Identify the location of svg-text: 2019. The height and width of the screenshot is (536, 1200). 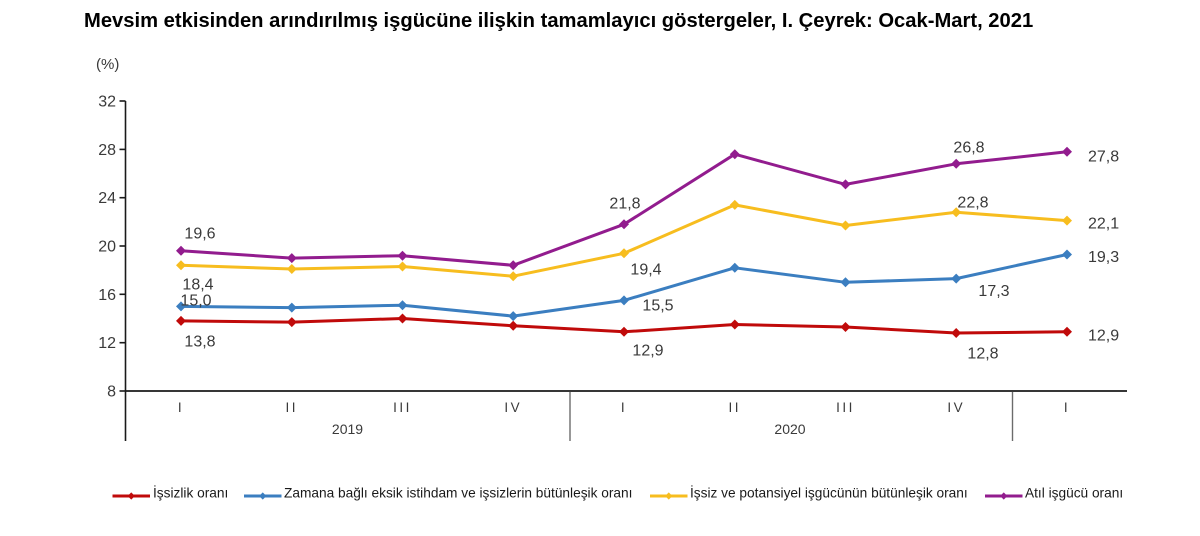
(347, 429).